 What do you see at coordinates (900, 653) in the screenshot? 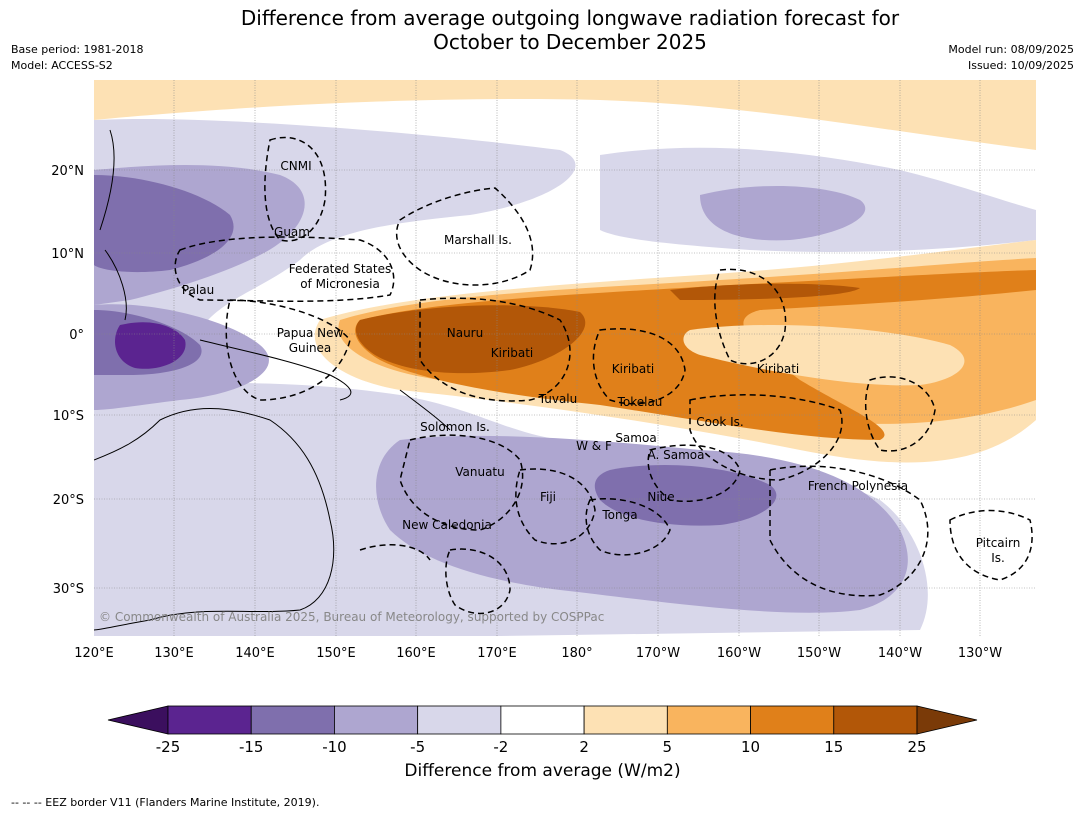
I see `lon-tick-label: 140°W` at bounding box center [900, 653].